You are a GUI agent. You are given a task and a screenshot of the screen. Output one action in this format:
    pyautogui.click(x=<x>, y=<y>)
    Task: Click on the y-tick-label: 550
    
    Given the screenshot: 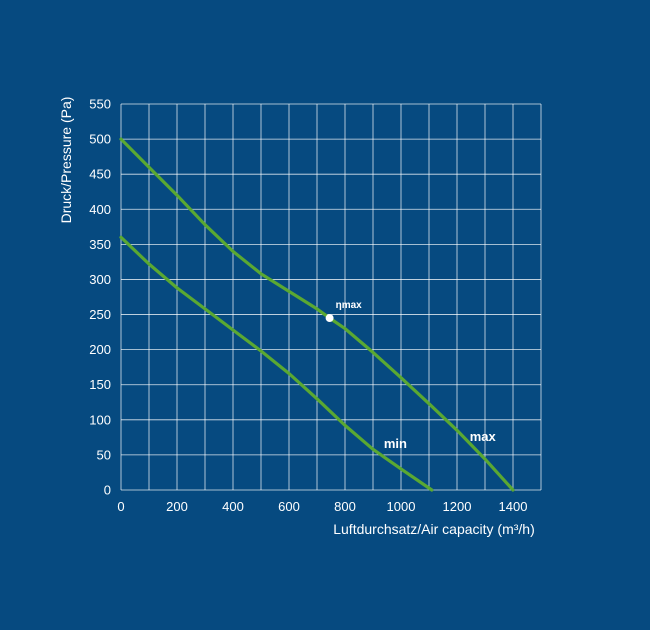 What is the action you would take?
    pyautogui.click(x=100, y=104)
    